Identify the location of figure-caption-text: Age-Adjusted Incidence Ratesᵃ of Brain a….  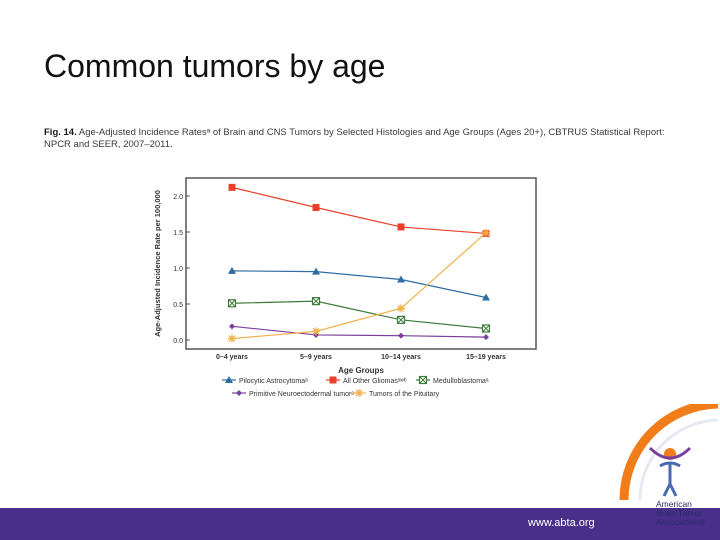
(354, 138).